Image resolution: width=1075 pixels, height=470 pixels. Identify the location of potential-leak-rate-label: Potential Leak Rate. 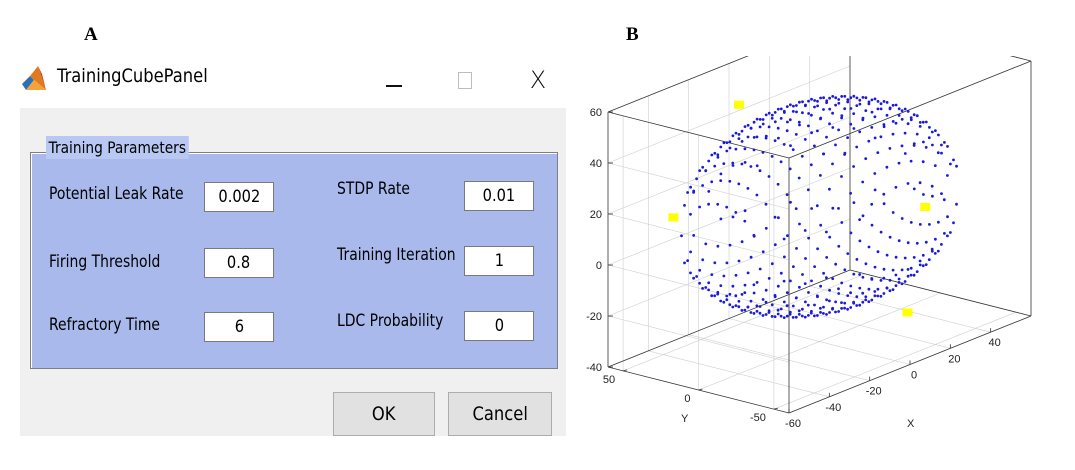
(116, 194).